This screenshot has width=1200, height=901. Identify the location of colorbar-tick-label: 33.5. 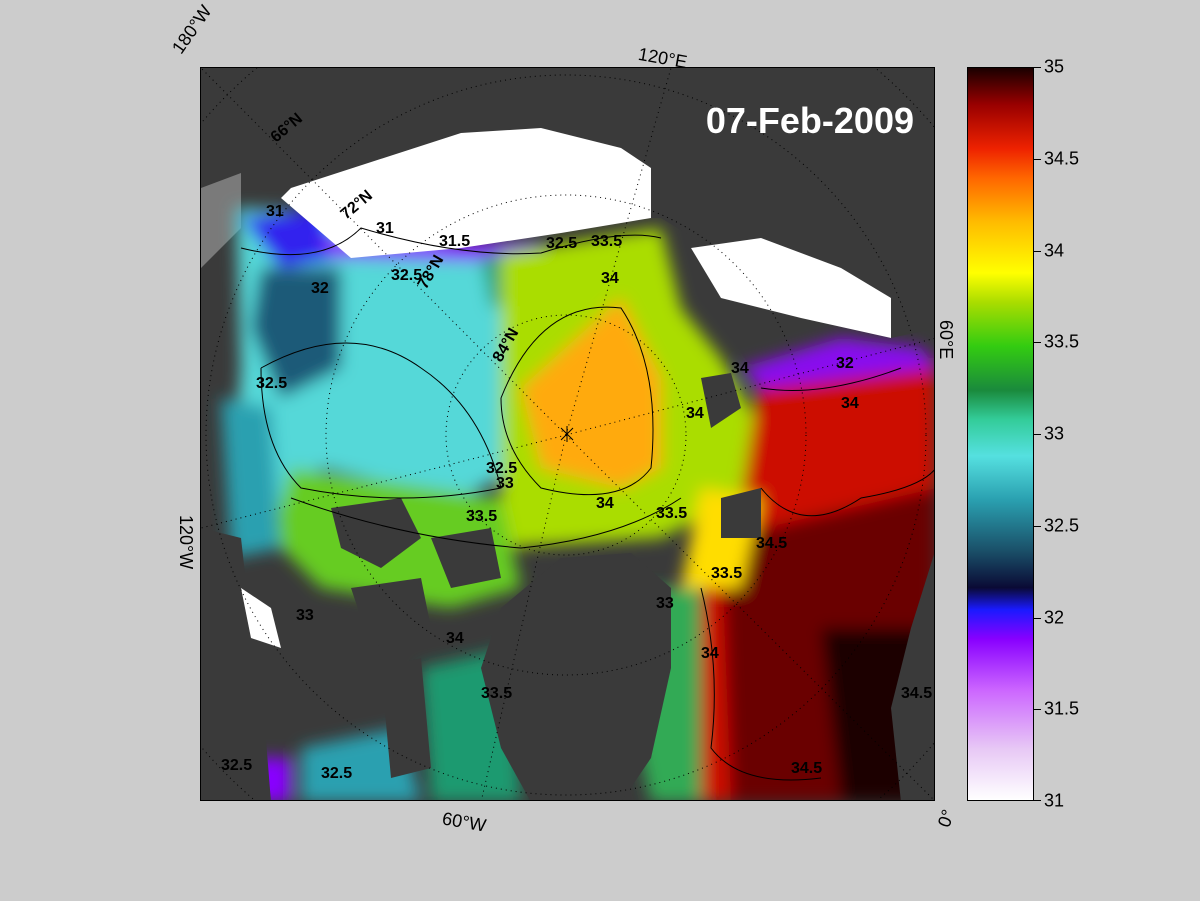
(1062, 341).